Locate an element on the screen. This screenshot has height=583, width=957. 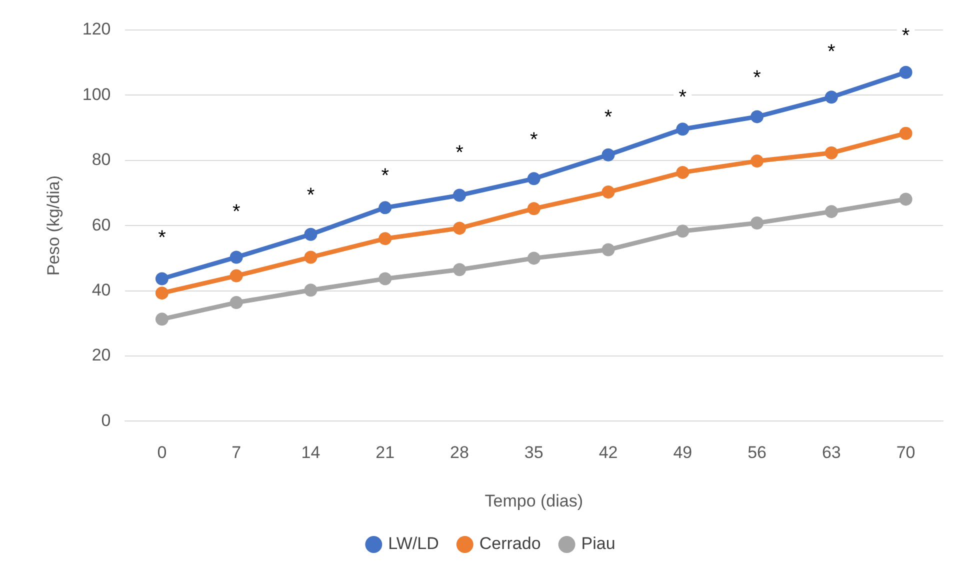
y-tick-label: 40 is located at coordinates (101, 290).